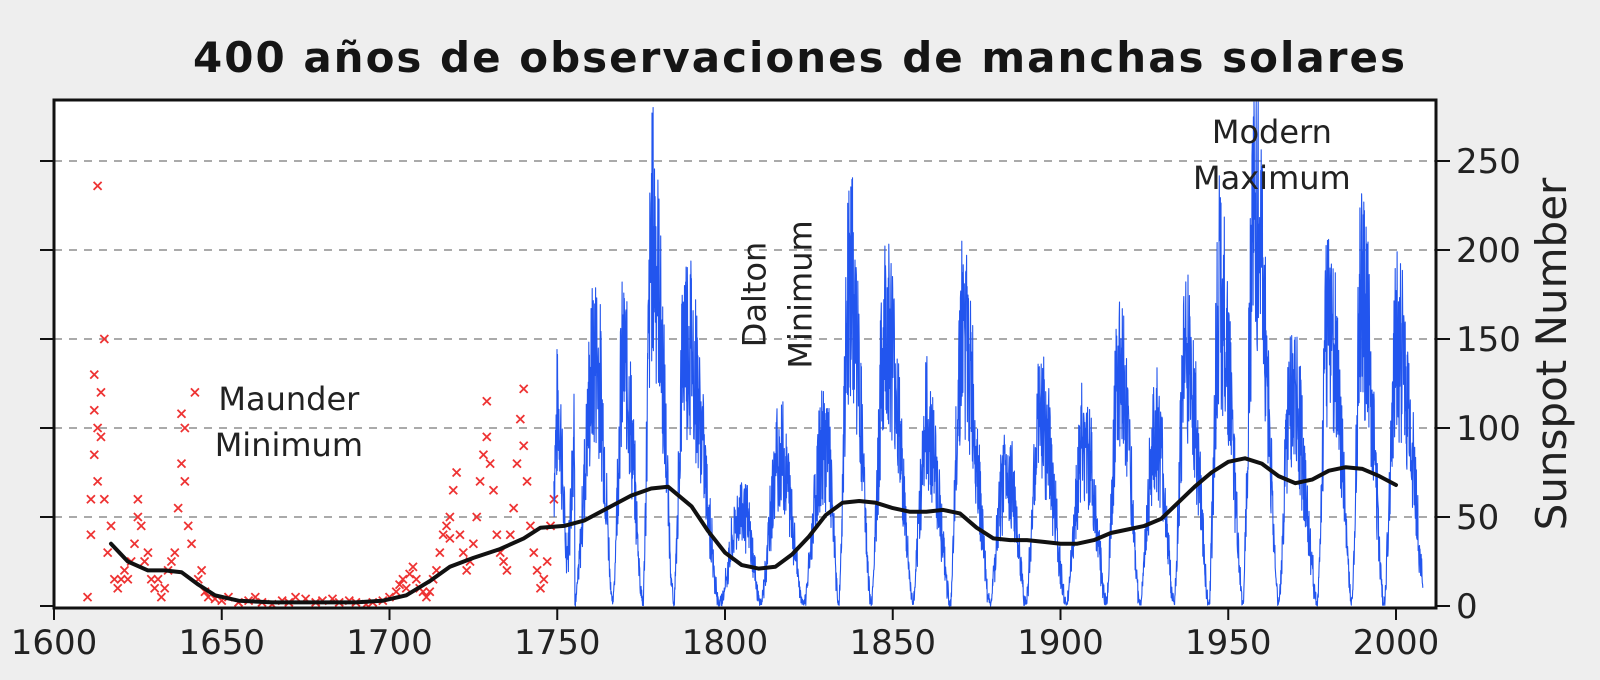  What do you see at coordinates (1488, 251) in the screenshot?
I see `y-tick-label: 200` at bounding box center [1488, 251].